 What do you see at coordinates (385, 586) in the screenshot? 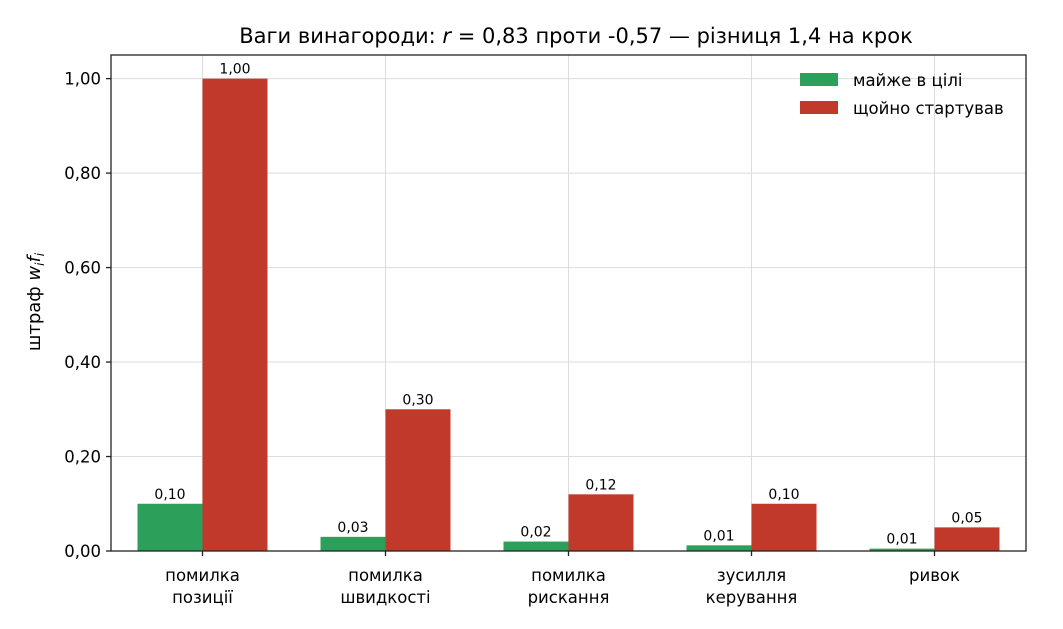
I see `x-tick-label: помилка швидкості` at bounding box center [385, 586].